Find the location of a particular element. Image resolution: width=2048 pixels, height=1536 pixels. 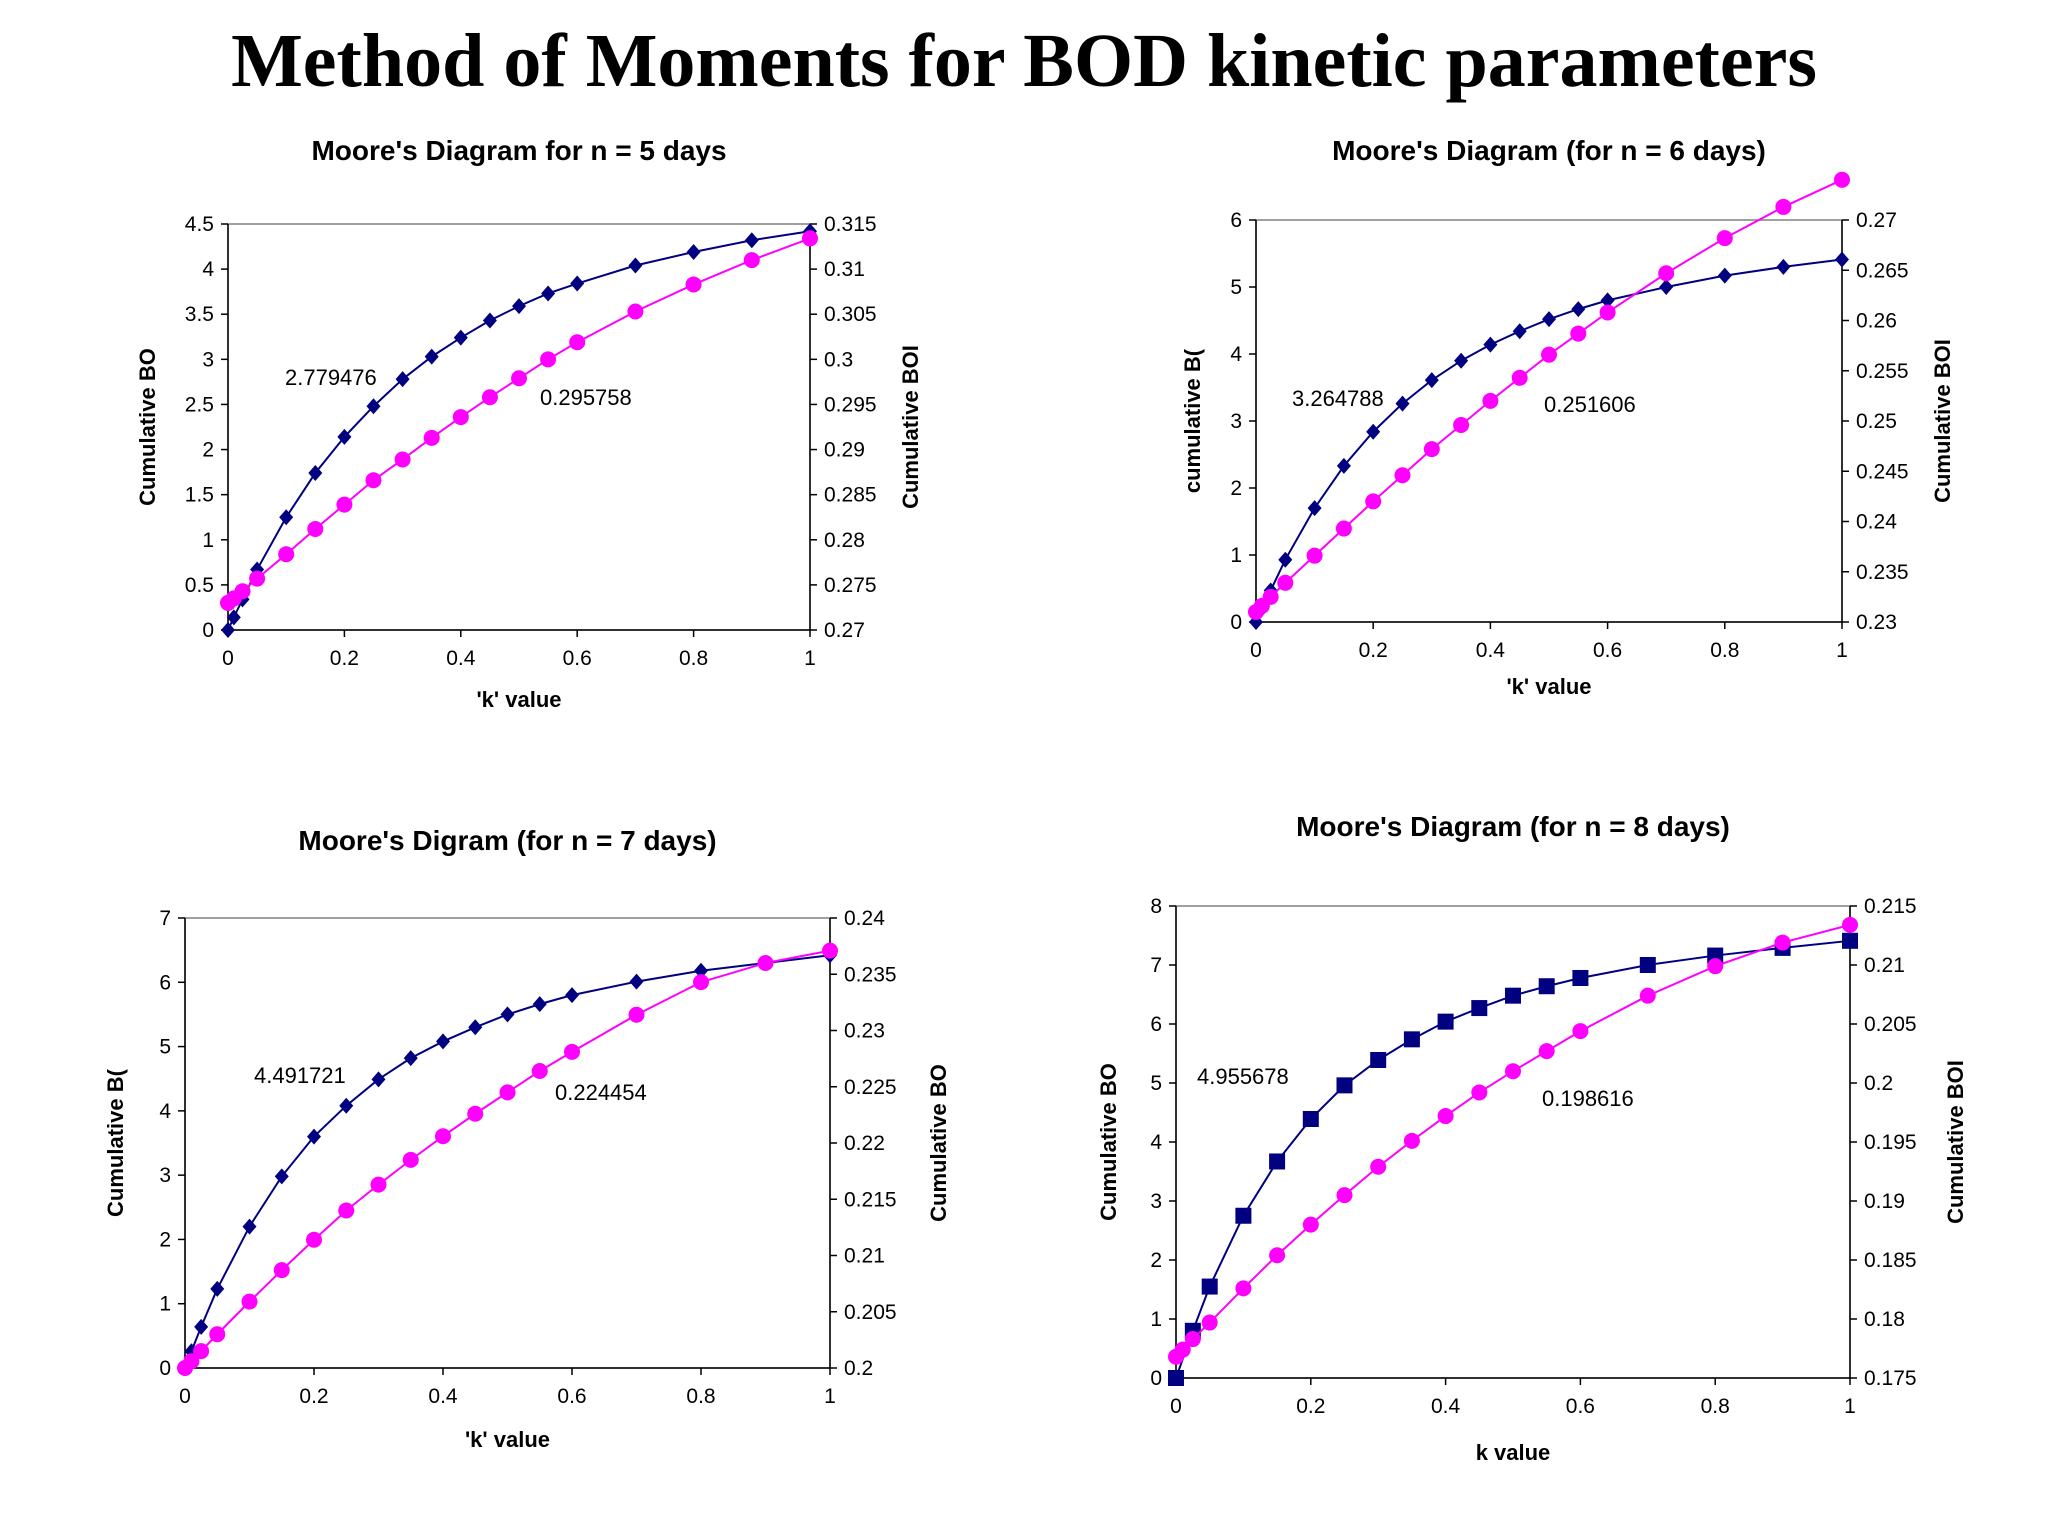

y2-tick-label: 0.27 is located at coordinates (844, 630).